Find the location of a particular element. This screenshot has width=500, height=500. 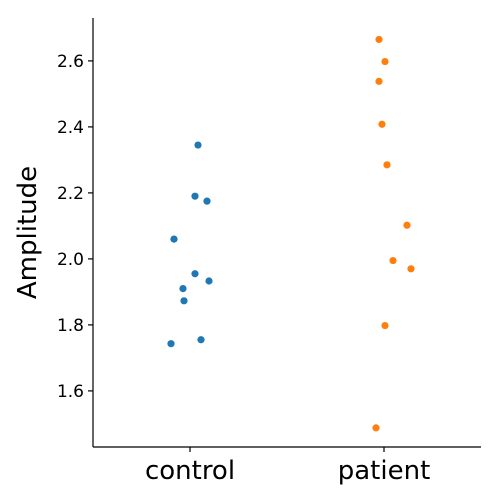

x-tick-label-patient: patient is located at coordinates (384, 471).